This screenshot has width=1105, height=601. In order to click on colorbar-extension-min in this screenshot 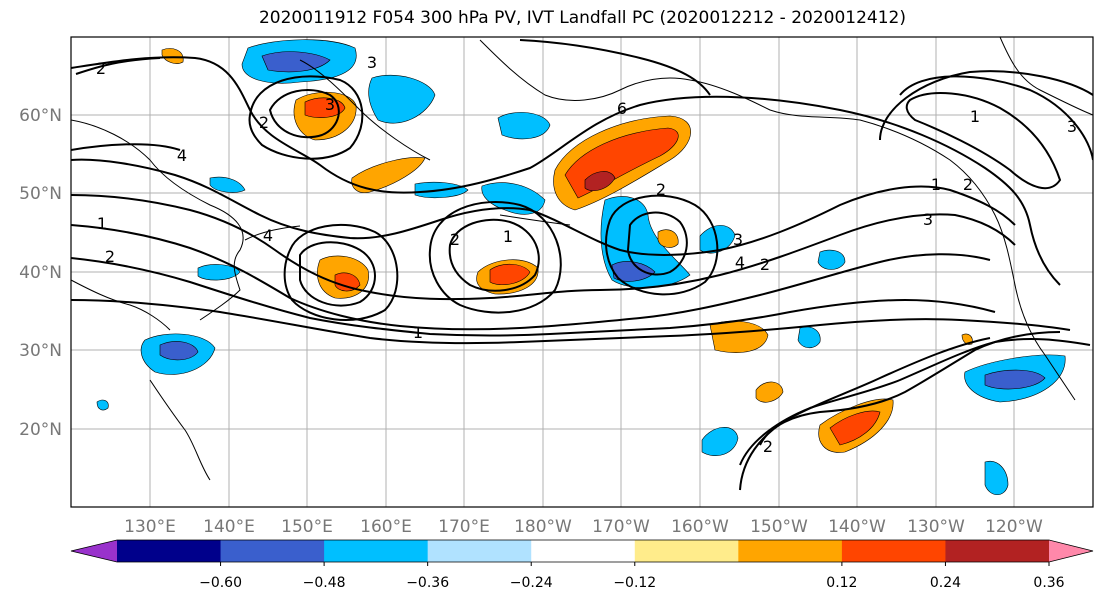, I will do `click(94, 551)`.